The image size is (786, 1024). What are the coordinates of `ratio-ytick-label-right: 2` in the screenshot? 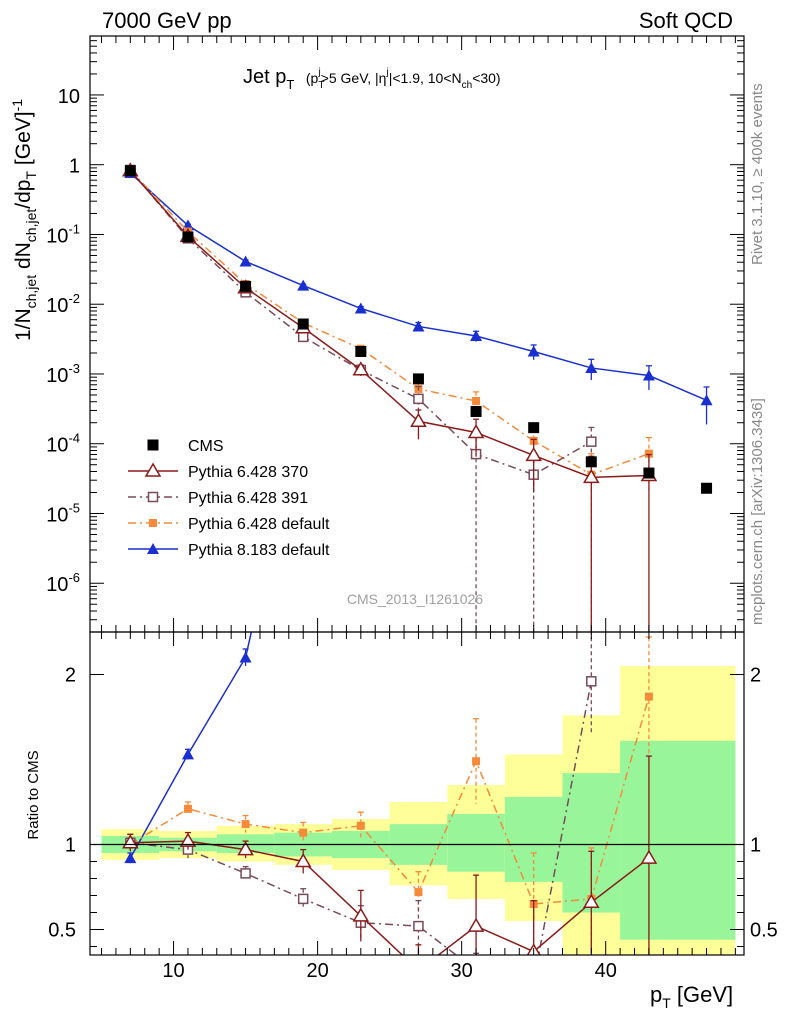 It's located at (755, 676).